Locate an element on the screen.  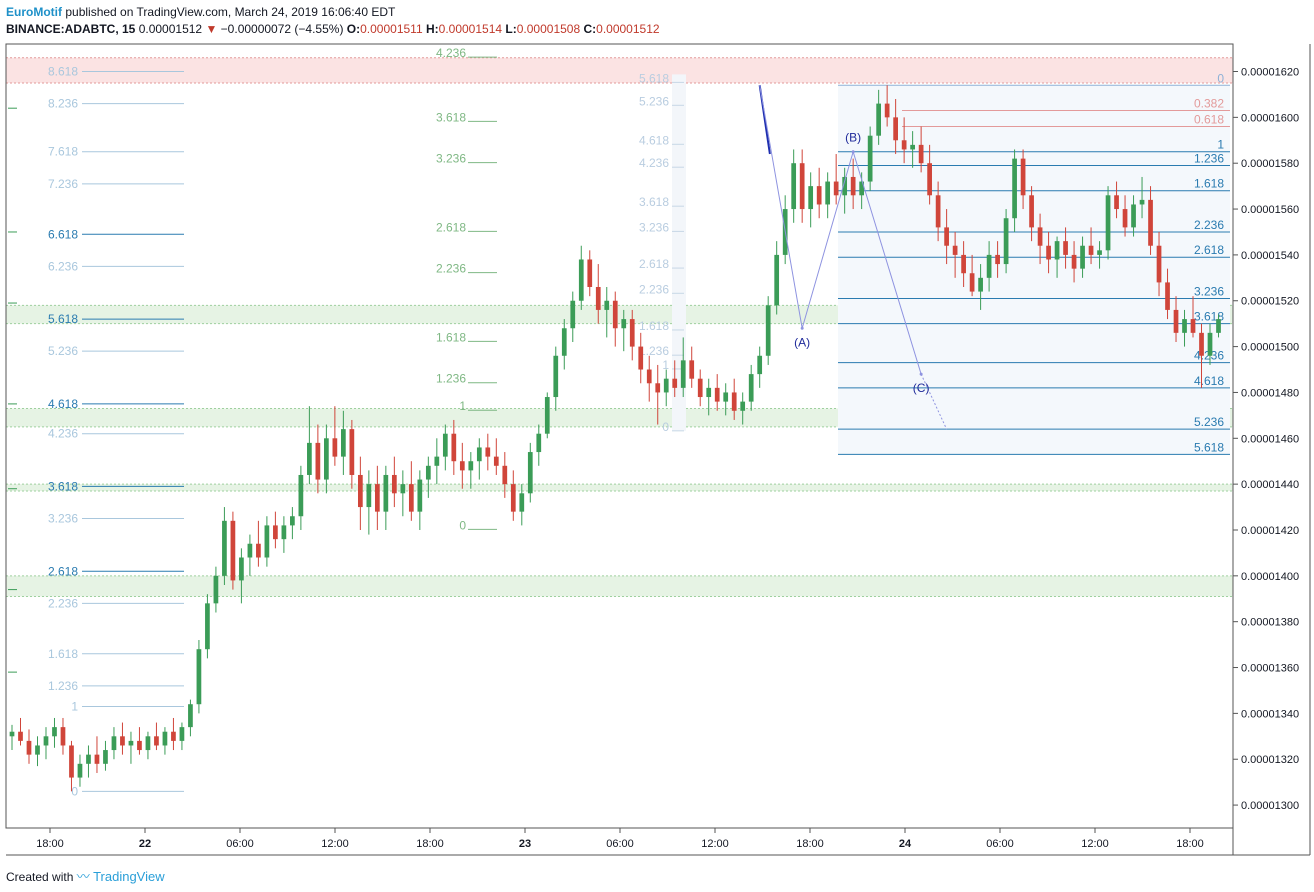
tradingview-logo-icon: 〰 is located at coordinates (83, 876).